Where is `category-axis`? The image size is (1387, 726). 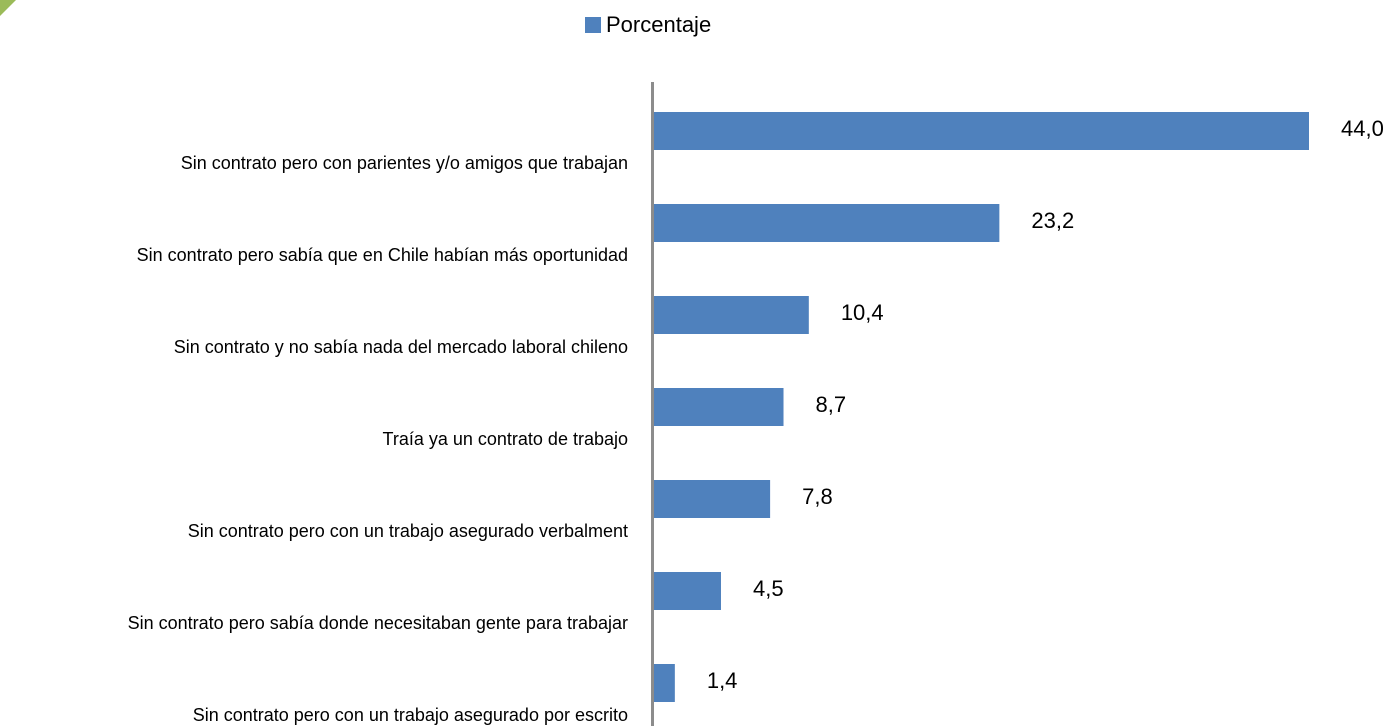
category-axis is located at coordinates (652, 404).